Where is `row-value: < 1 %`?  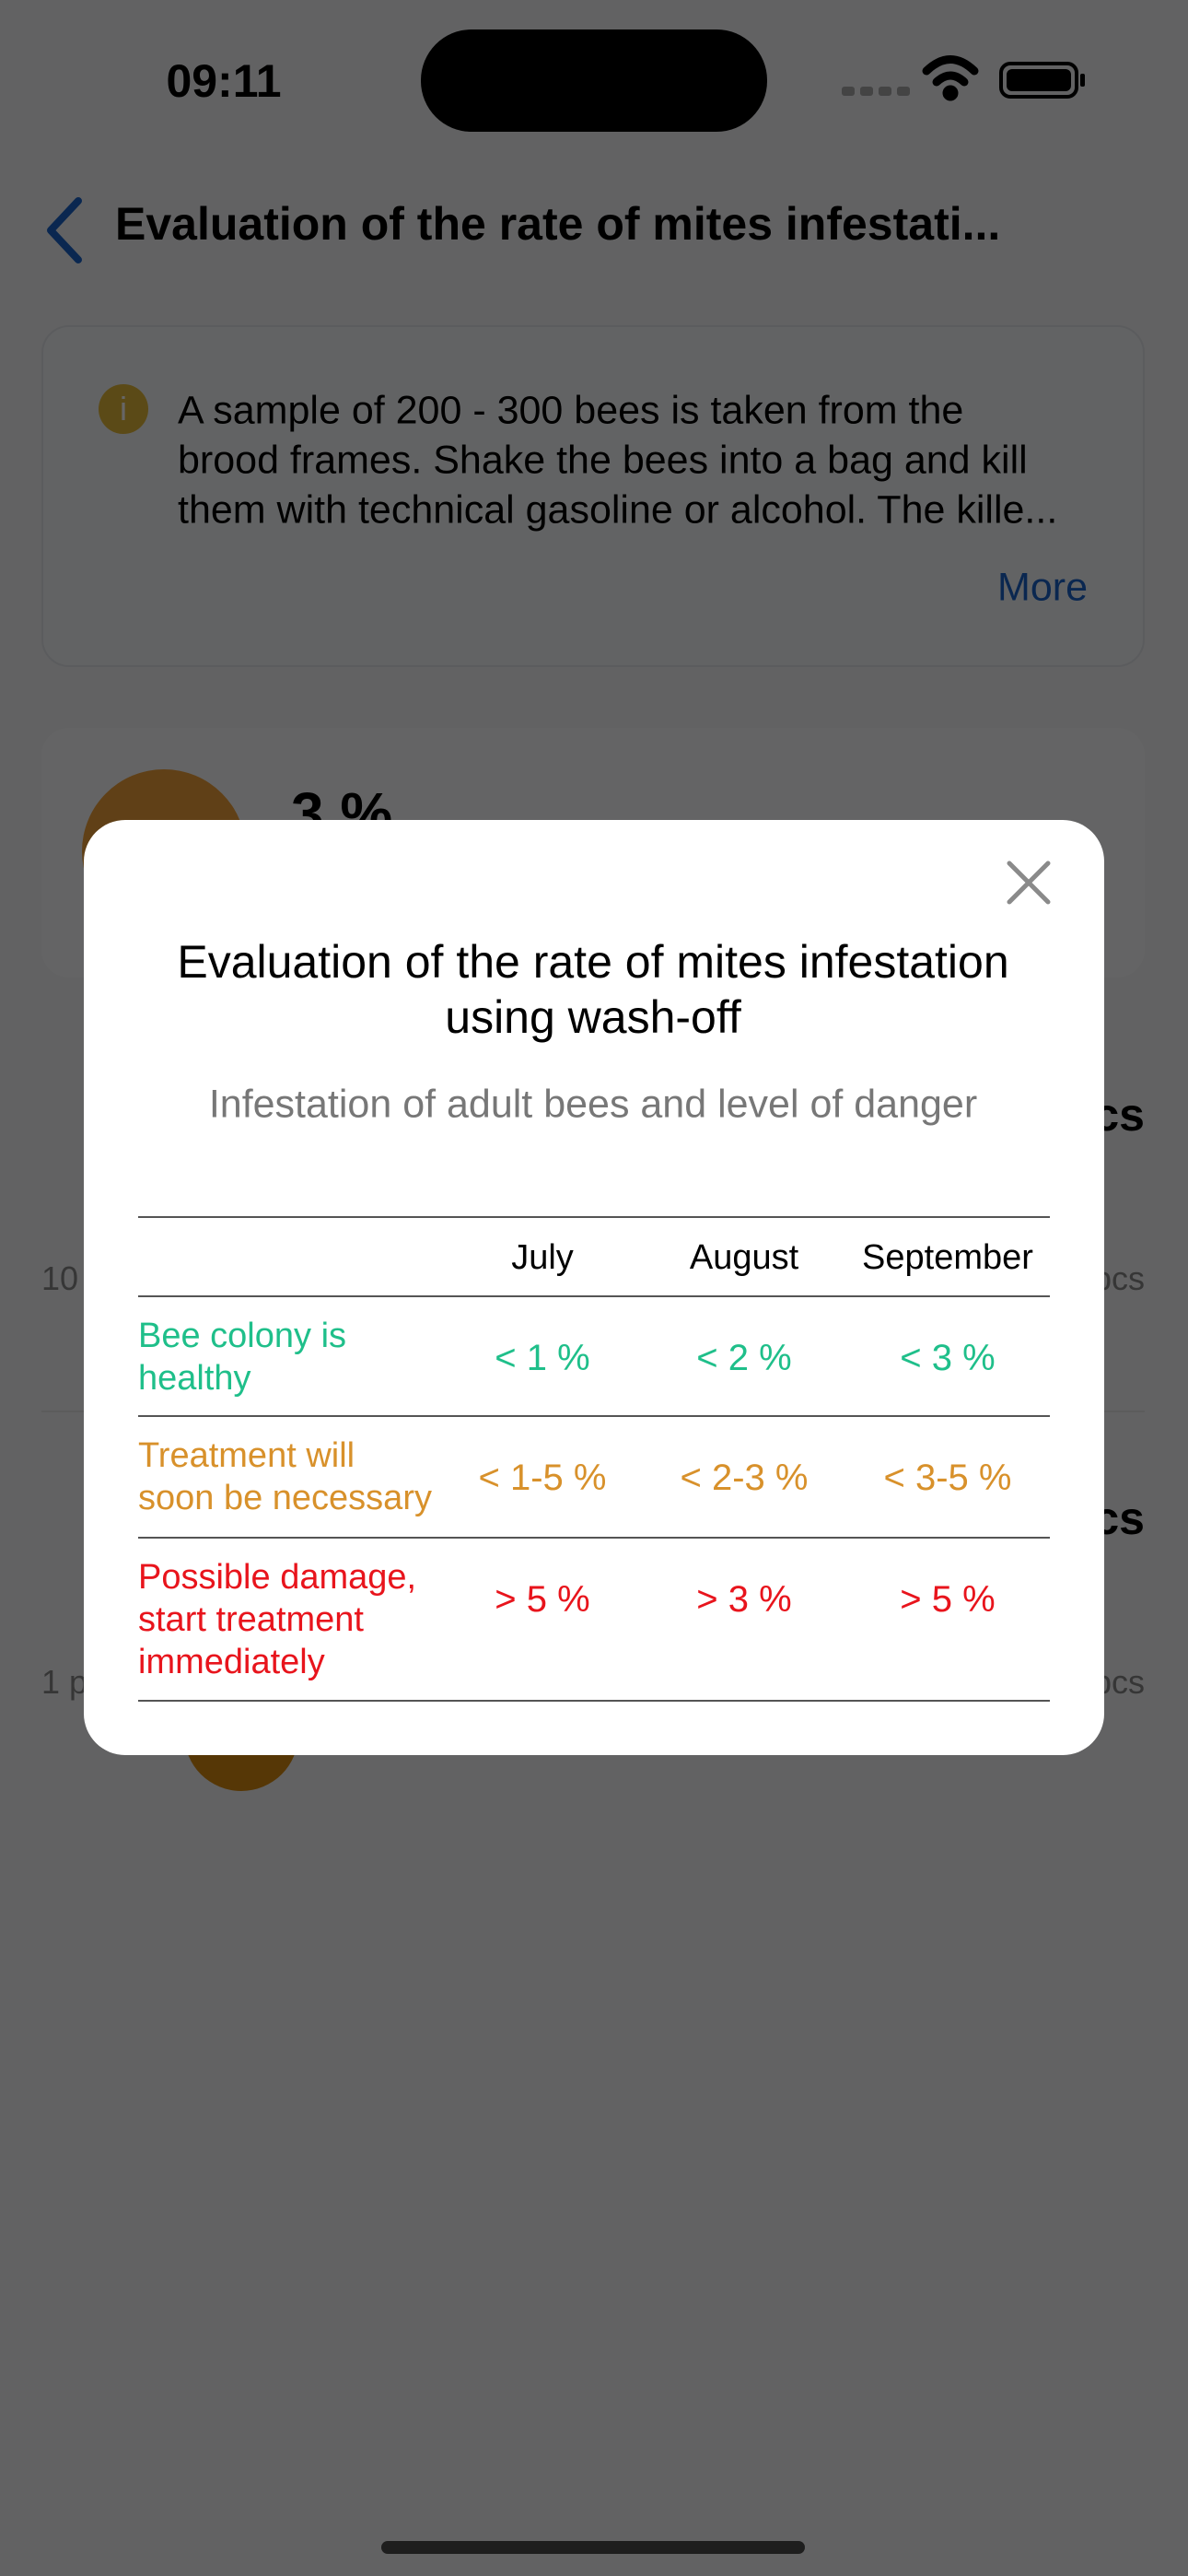 row-value: < 1 % is located at coordinates (542, 1358).